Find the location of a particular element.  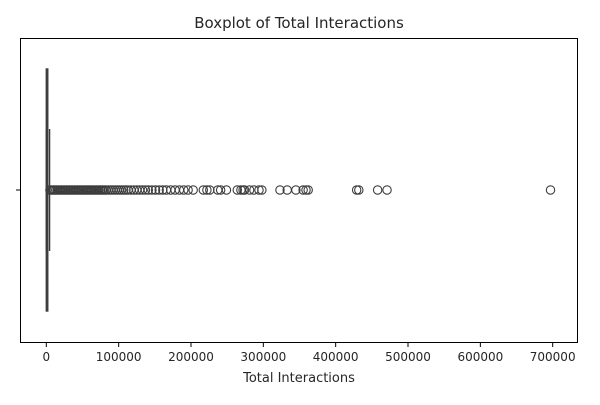

box-element is located at coordinates (48, 190).